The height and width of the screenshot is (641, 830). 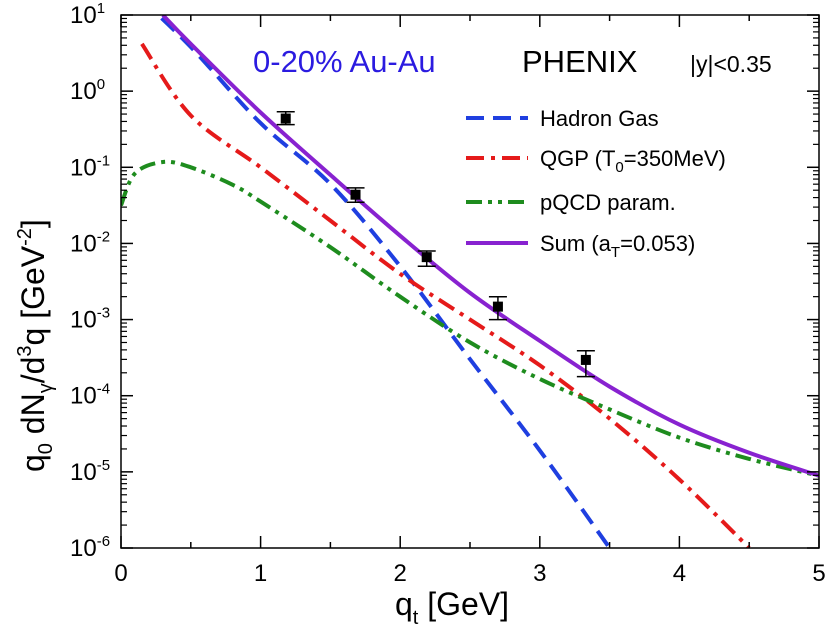 What do you see at coordinates (452, 607) in the screenshot?
I see `x-axis-title: qt [GeV]` at bounding box center [452, 607].